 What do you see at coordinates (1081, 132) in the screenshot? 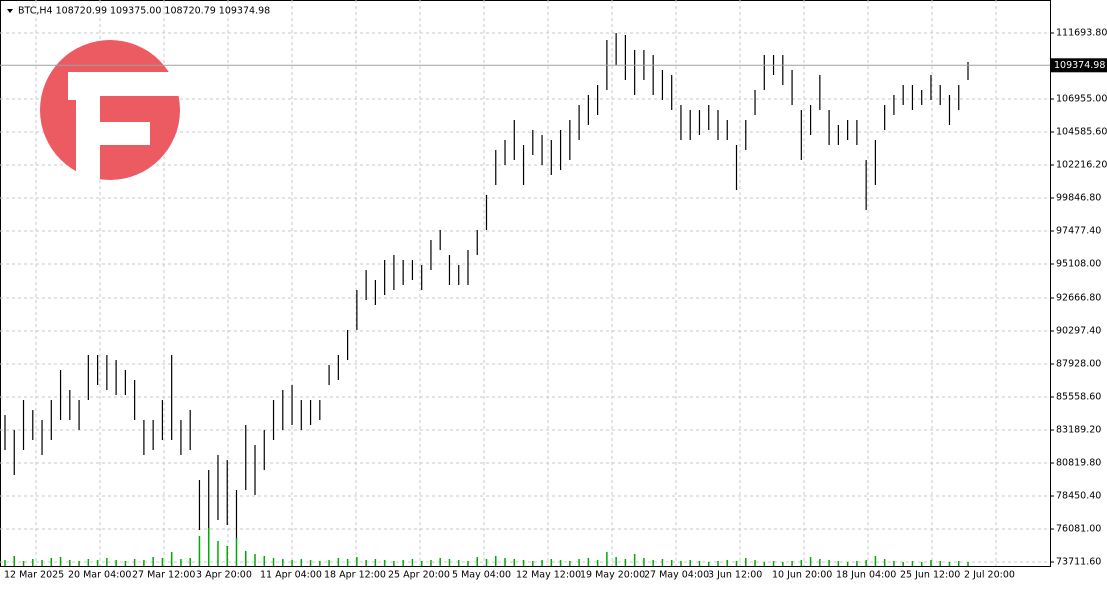
I see `y-tick-label: 104585.60` at bounding box center [1081, 132].